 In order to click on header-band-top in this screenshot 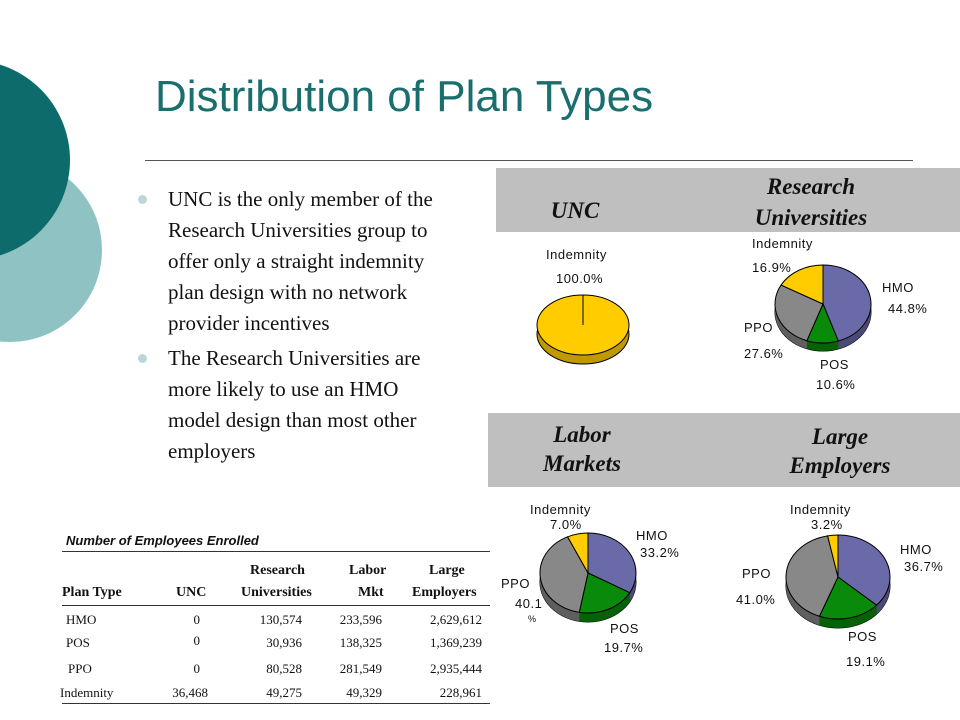, I will do `click(728, 200)`.